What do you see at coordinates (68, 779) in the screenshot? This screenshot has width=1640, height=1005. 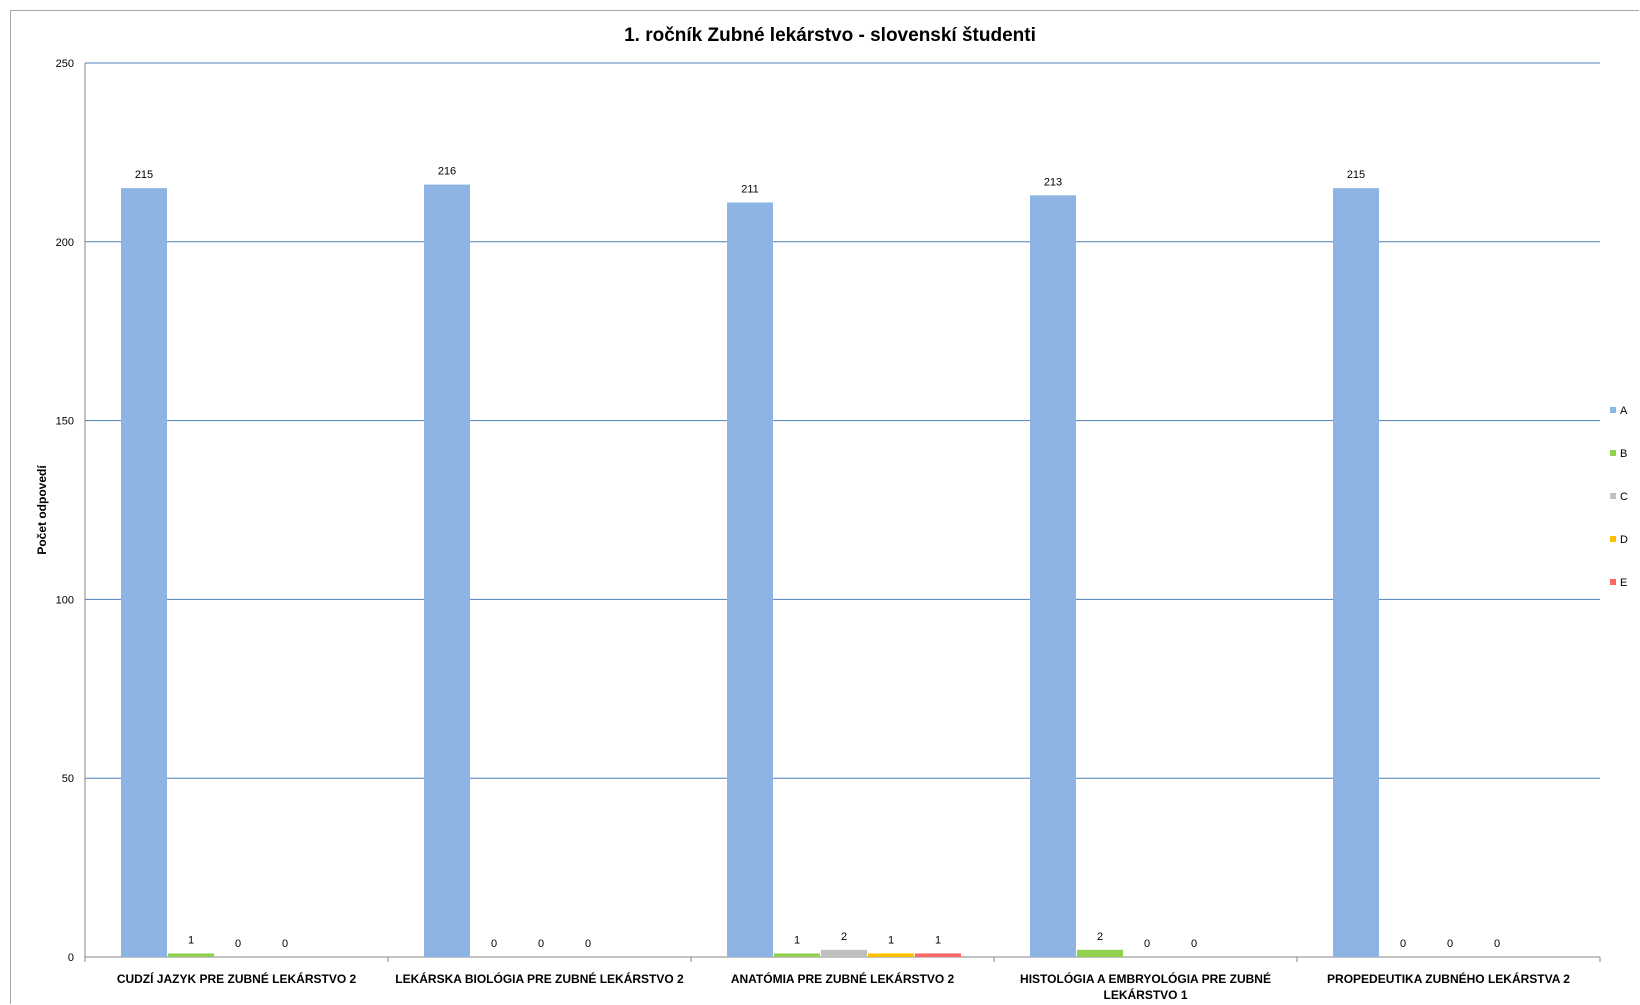 I see `y-tick-label: 50` at bounding box center [68, 779].